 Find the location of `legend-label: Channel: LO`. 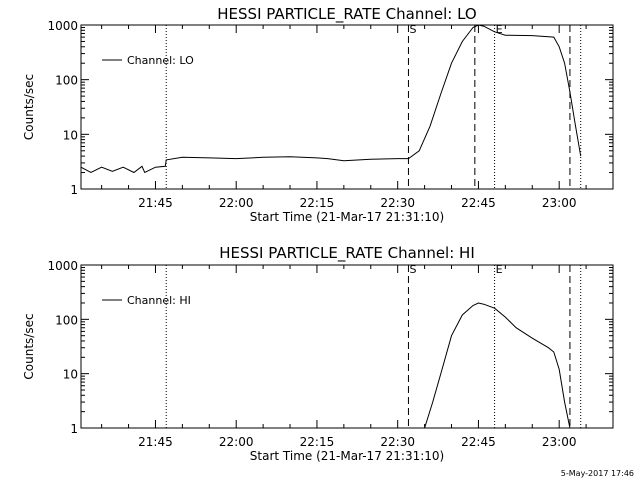

legend-label: Channel: LO is located at coordinates (160, 60).